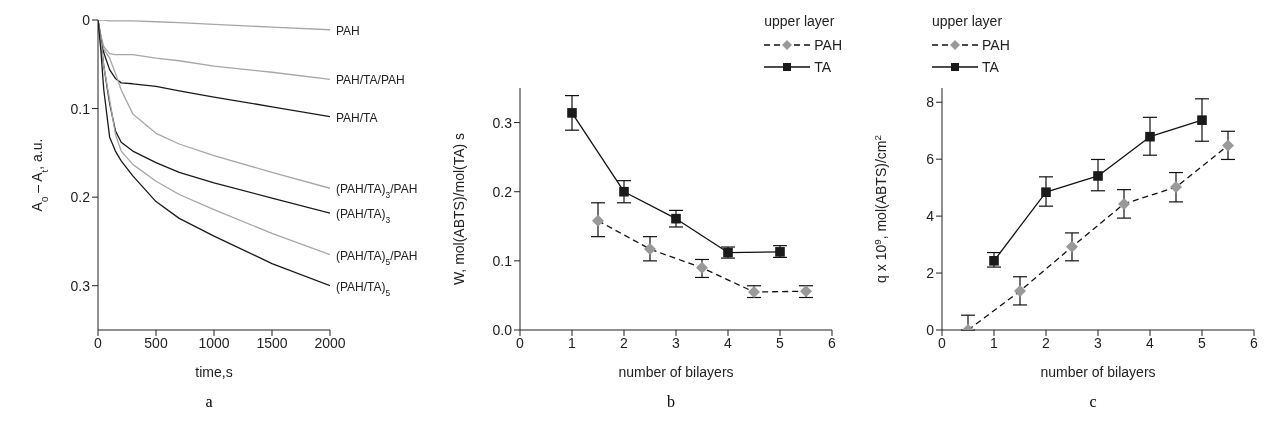 The height and width of the screenshot is (432, 1284). What do you see at coordinates (209, 402) in the screenshot?
I see `text: a` at bounding box center [209, 402].